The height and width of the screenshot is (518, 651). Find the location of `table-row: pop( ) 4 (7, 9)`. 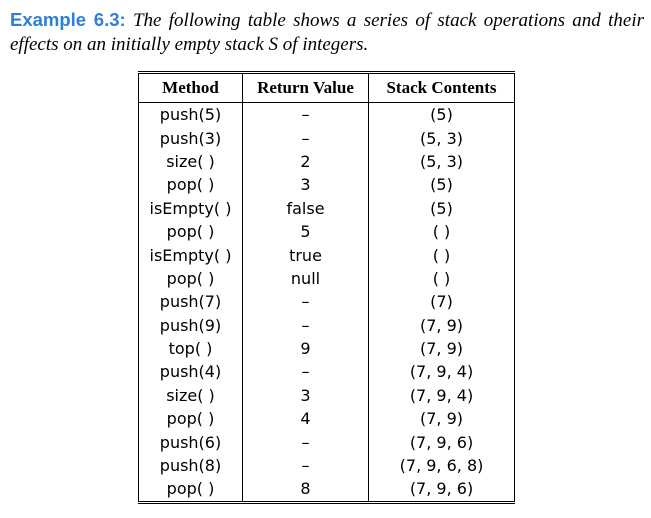

table-row: pop( ) 4 (7, 9) is located at coordinates (326, 419).